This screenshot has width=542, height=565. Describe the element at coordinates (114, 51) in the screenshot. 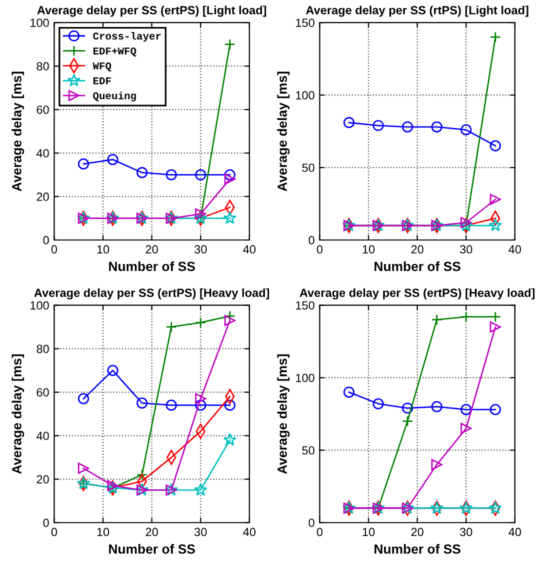

I see `legend-label: EDF+WFQ` at that location.